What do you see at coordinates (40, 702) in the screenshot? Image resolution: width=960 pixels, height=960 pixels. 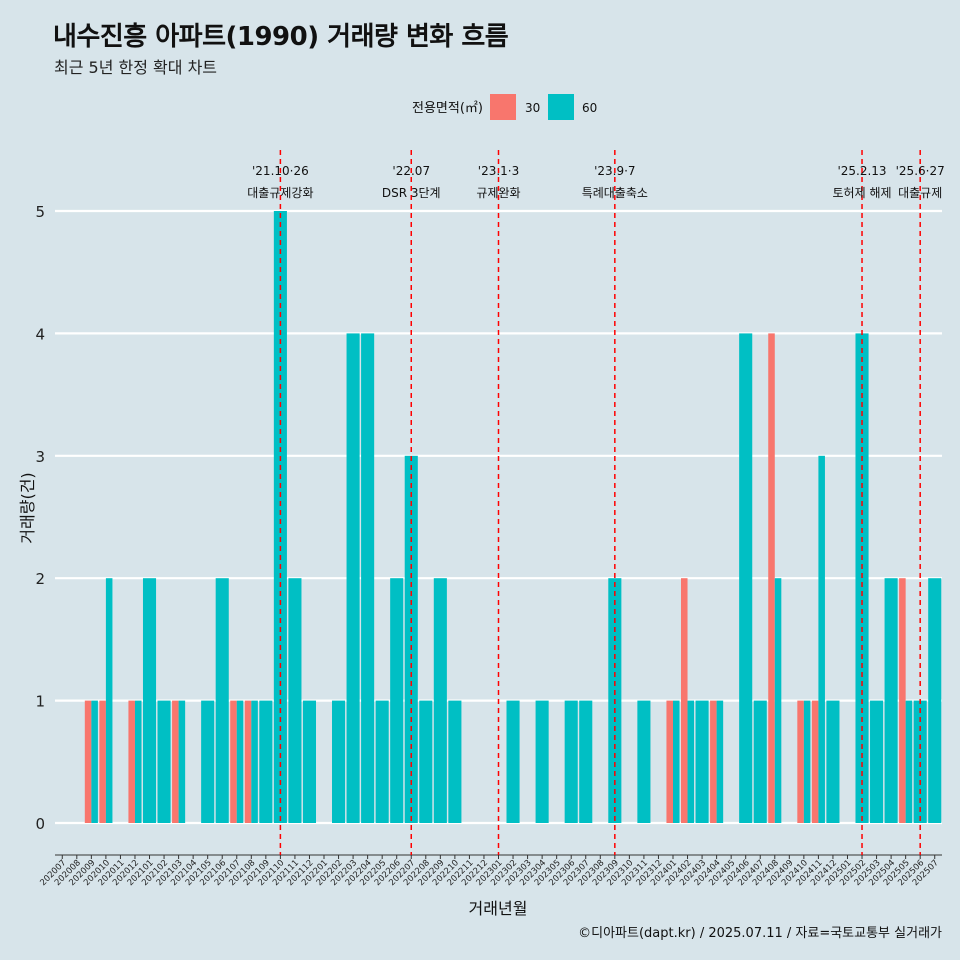 I see `y-tick-label: 1` at bounding box center [40, 702].